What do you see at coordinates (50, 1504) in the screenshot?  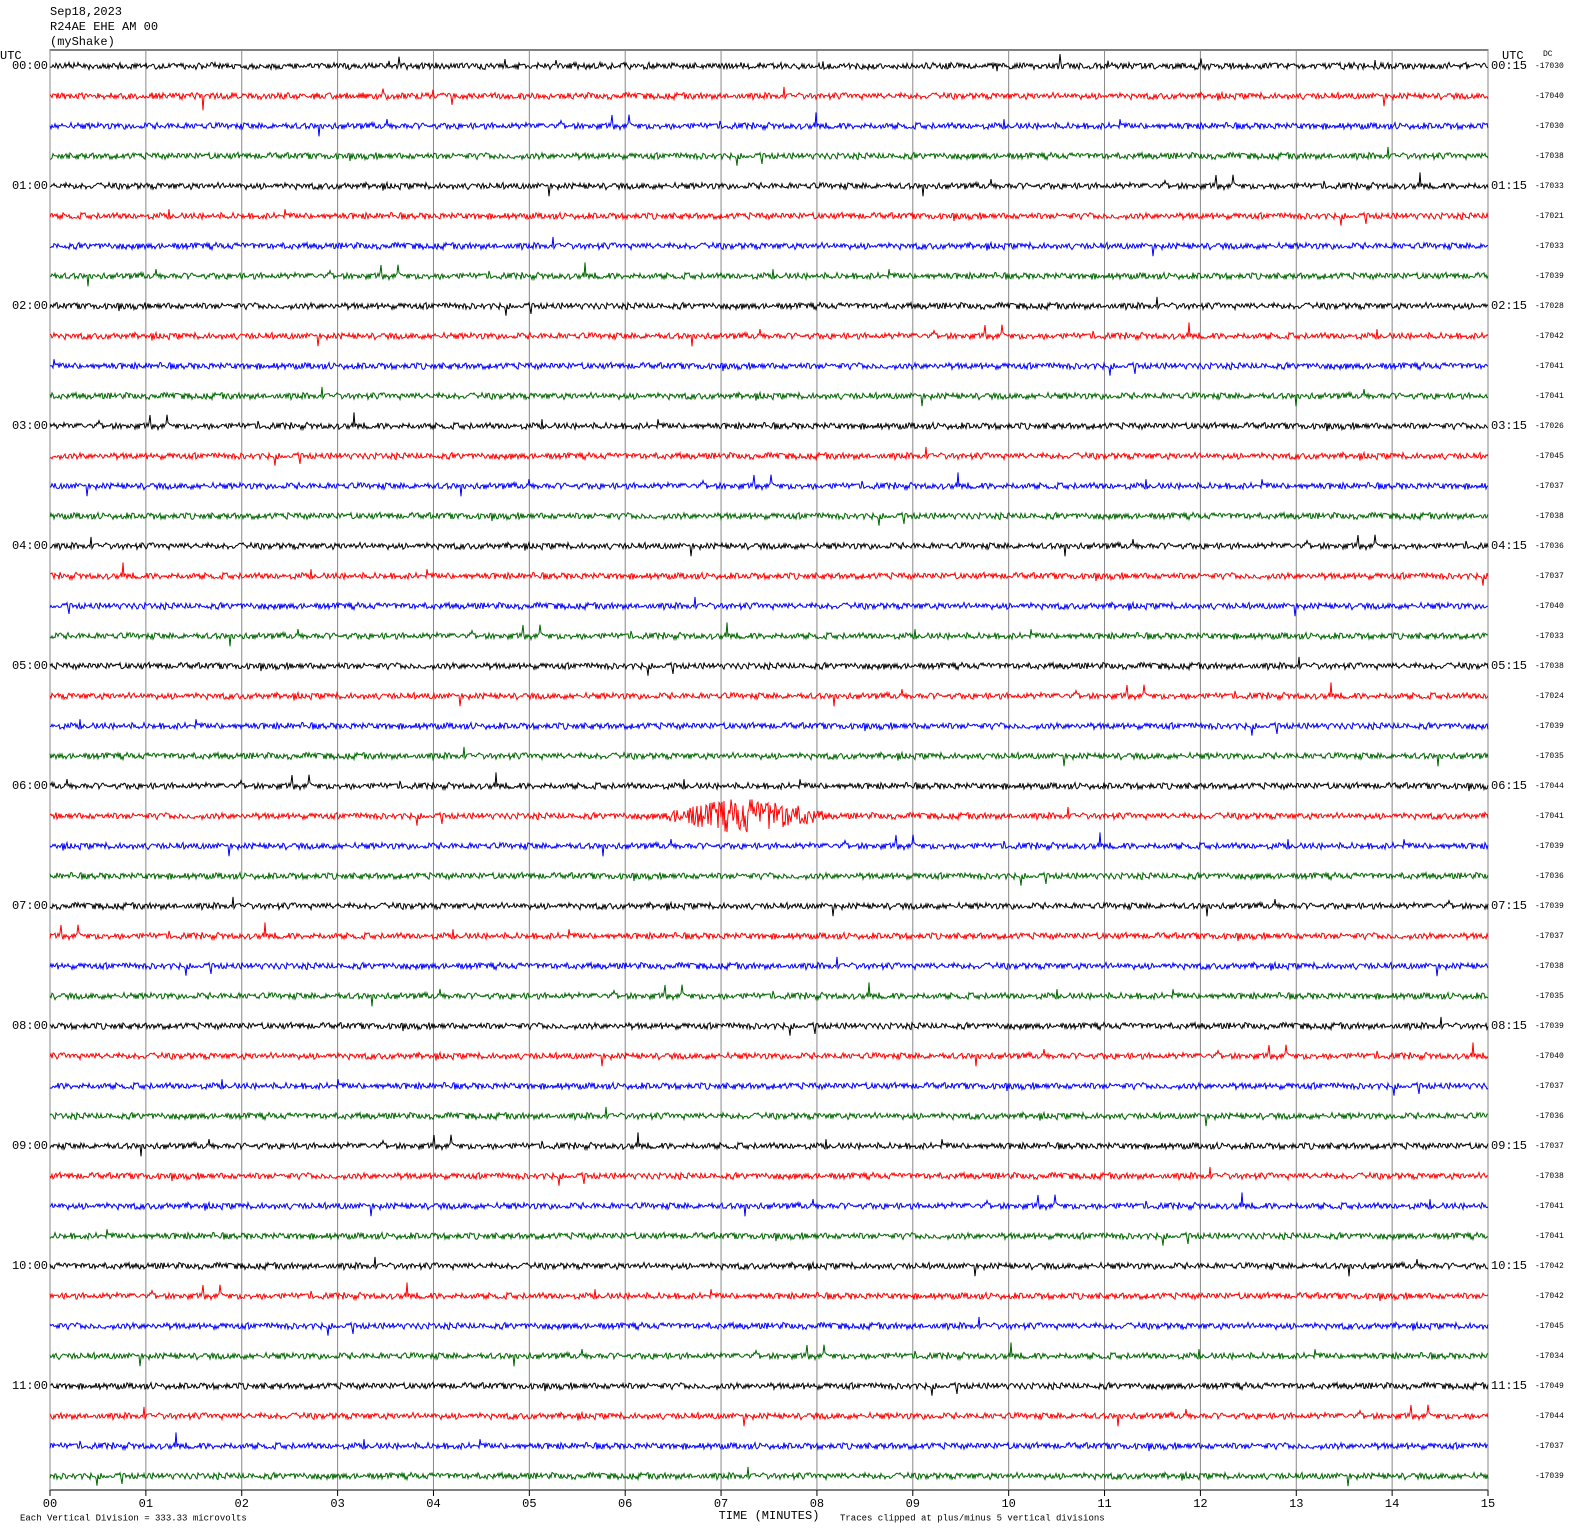 I see `x-tick-label: 00` at bounding box center [50, 1504].